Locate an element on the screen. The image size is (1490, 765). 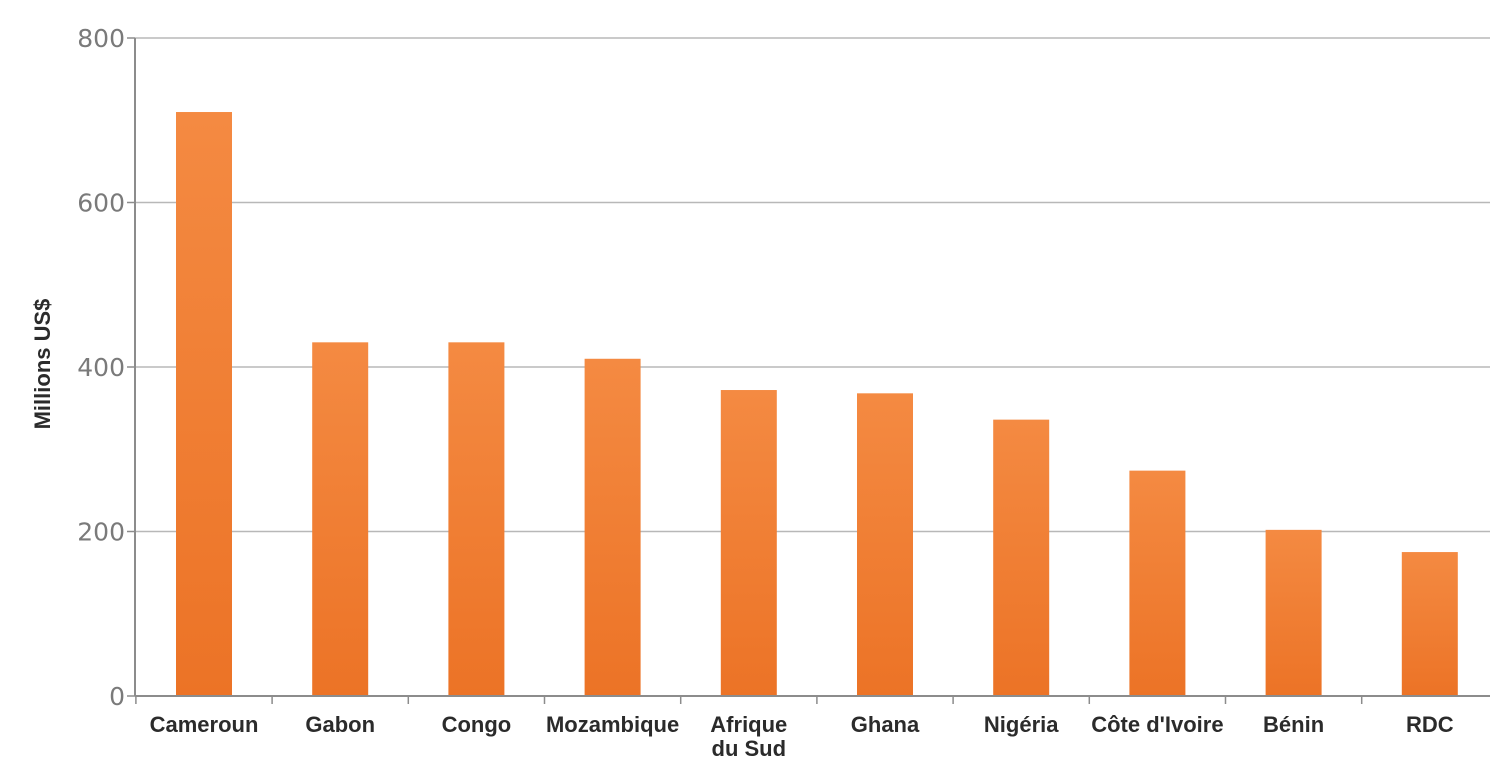
y-tick-label-400: 400 is located at coordinates (101, 367).